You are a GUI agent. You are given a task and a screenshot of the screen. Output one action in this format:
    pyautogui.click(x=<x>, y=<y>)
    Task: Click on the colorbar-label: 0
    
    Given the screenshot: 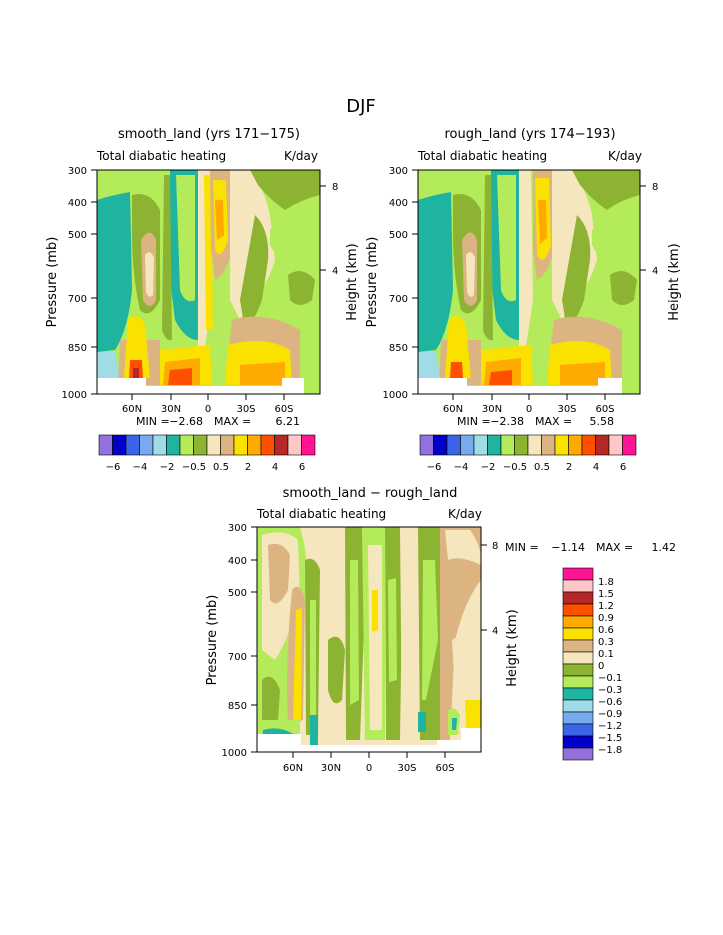 What is the action you would take?
    pyautogui.click(x=601, y=666)
    